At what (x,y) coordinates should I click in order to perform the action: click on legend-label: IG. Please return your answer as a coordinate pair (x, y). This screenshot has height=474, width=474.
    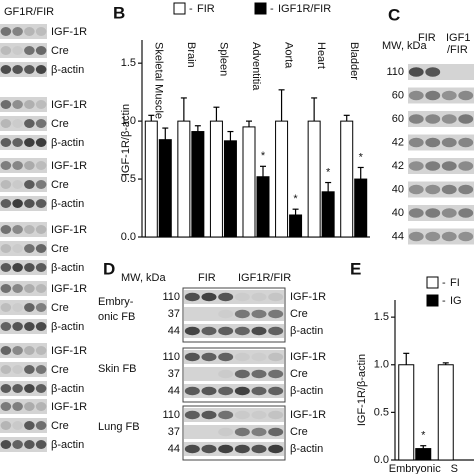
    Looking at the image, I should click on (456, 301).